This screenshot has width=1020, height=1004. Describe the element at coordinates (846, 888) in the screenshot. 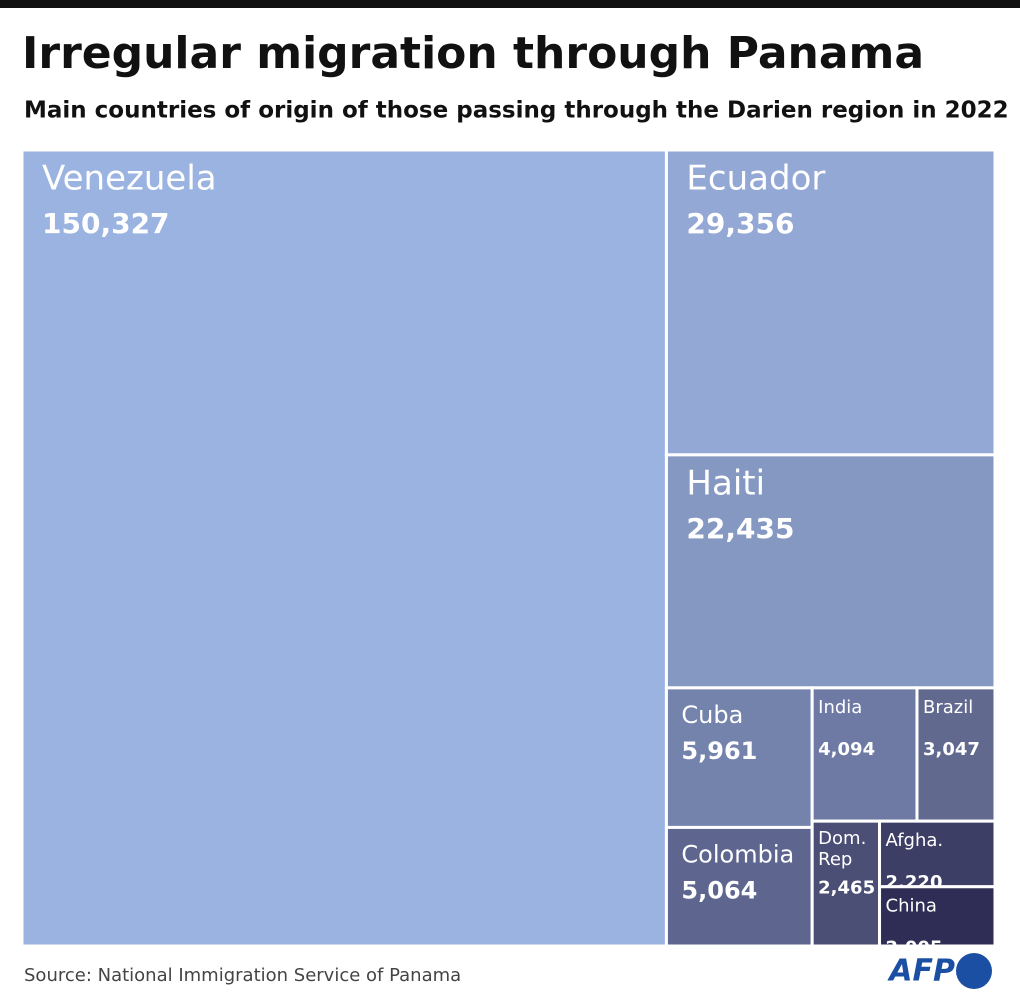

I see `tile-value: 2,465` at that location.